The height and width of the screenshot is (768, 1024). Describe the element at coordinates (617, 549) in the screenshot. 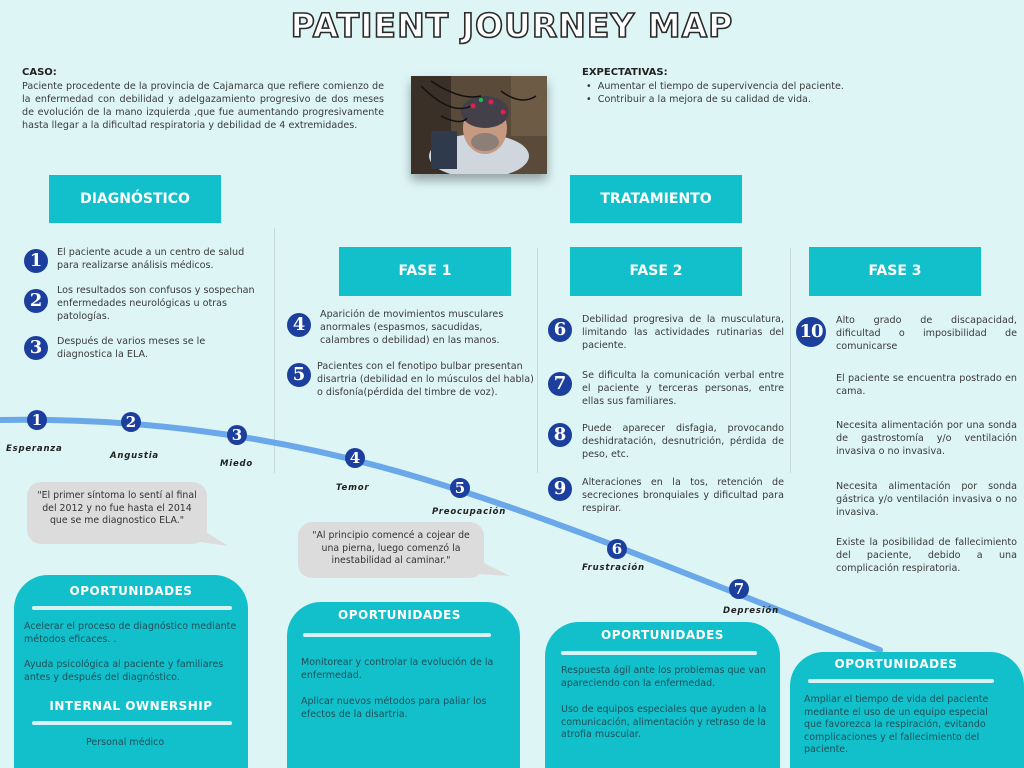

I see `emotion-marker-6: 6` at that location.